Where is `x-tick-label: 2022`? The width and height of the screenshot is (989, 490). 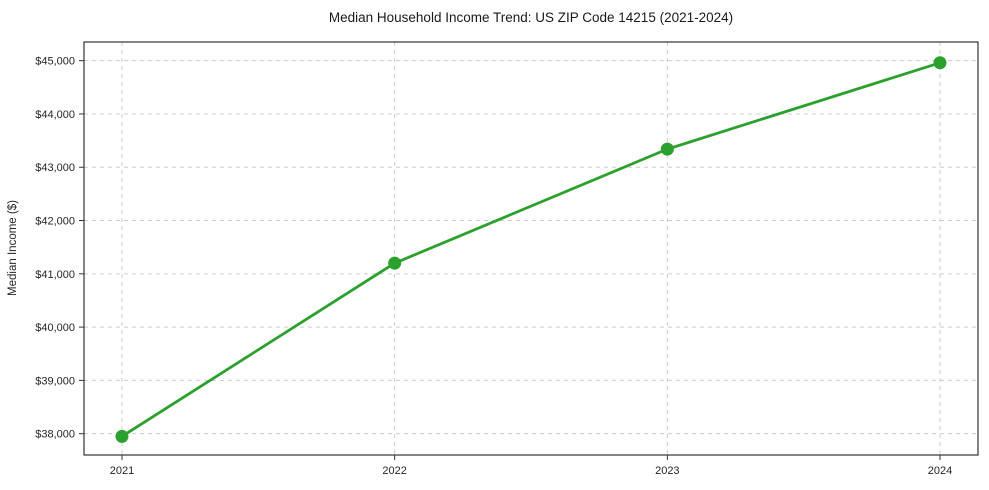
x-tick-label: 2022 is located at coordinates (394, 471).